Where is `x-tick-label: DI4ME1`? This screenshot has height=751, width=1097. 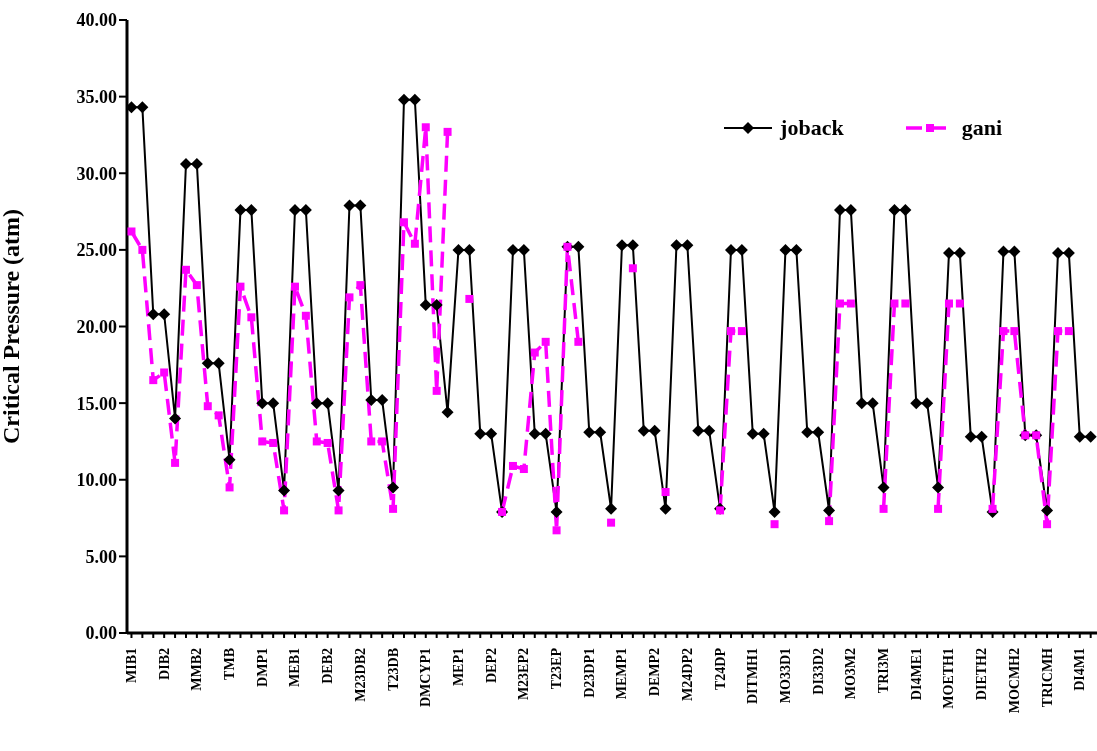 x-tick-label: DI4ME1 is located at coordinates (916, 674).